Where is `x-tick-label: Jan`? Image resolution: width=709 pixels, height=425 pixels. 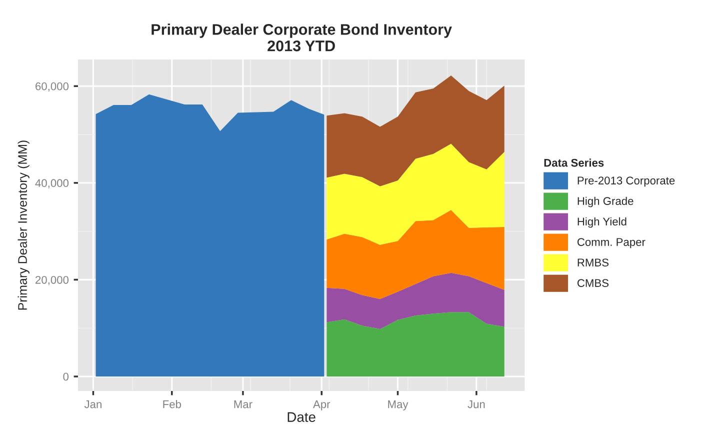 x-tick-label: Jan is located at coordinates (93, 404).